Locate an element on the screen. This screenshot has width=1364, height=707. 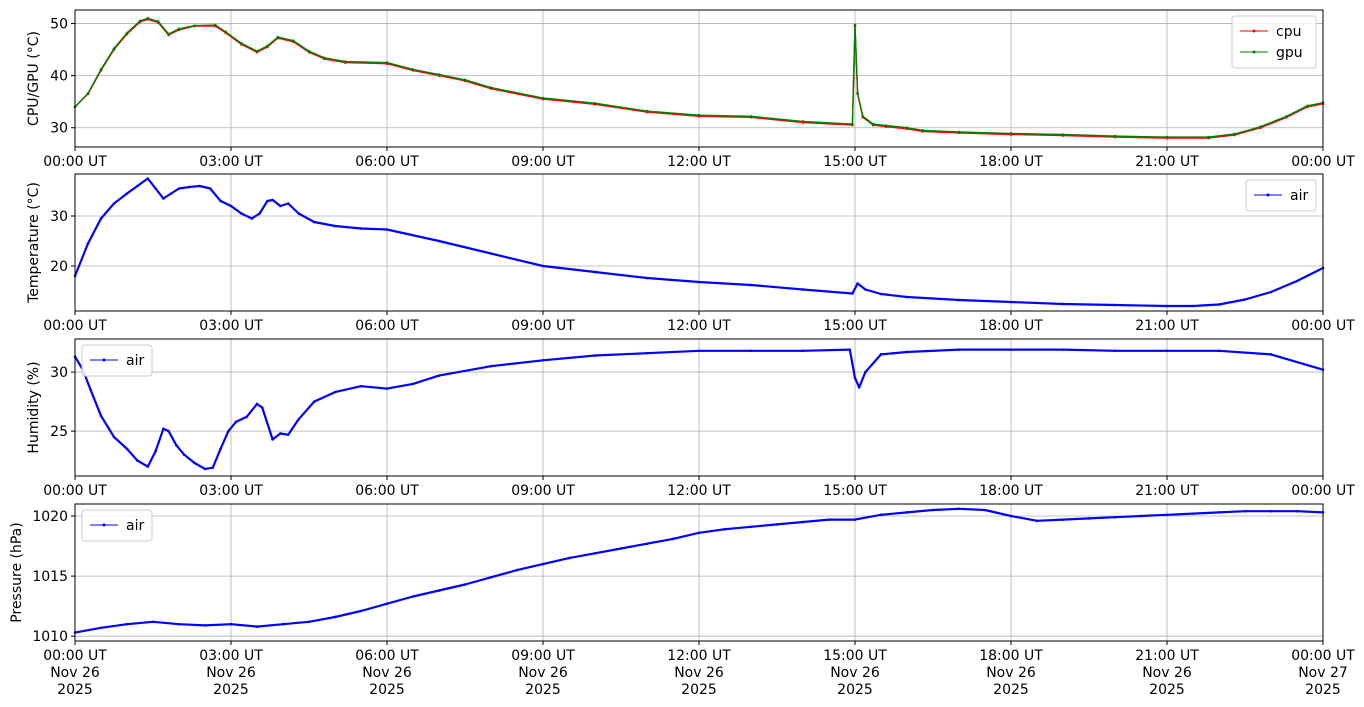
y-axis-label: CPU/GPU (°C) is located at coordinates (34, 78).